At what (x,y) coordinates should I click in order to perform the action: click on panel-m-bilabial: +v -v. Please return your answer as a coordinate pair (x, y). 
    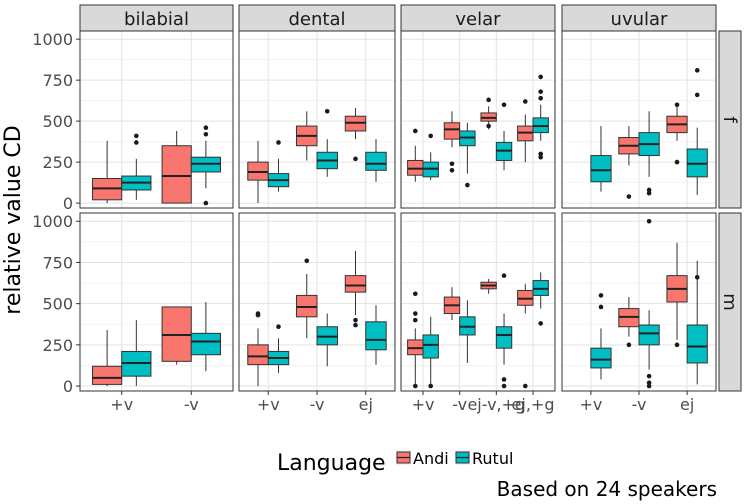
    Looking at the image, I should click on (156, 313).